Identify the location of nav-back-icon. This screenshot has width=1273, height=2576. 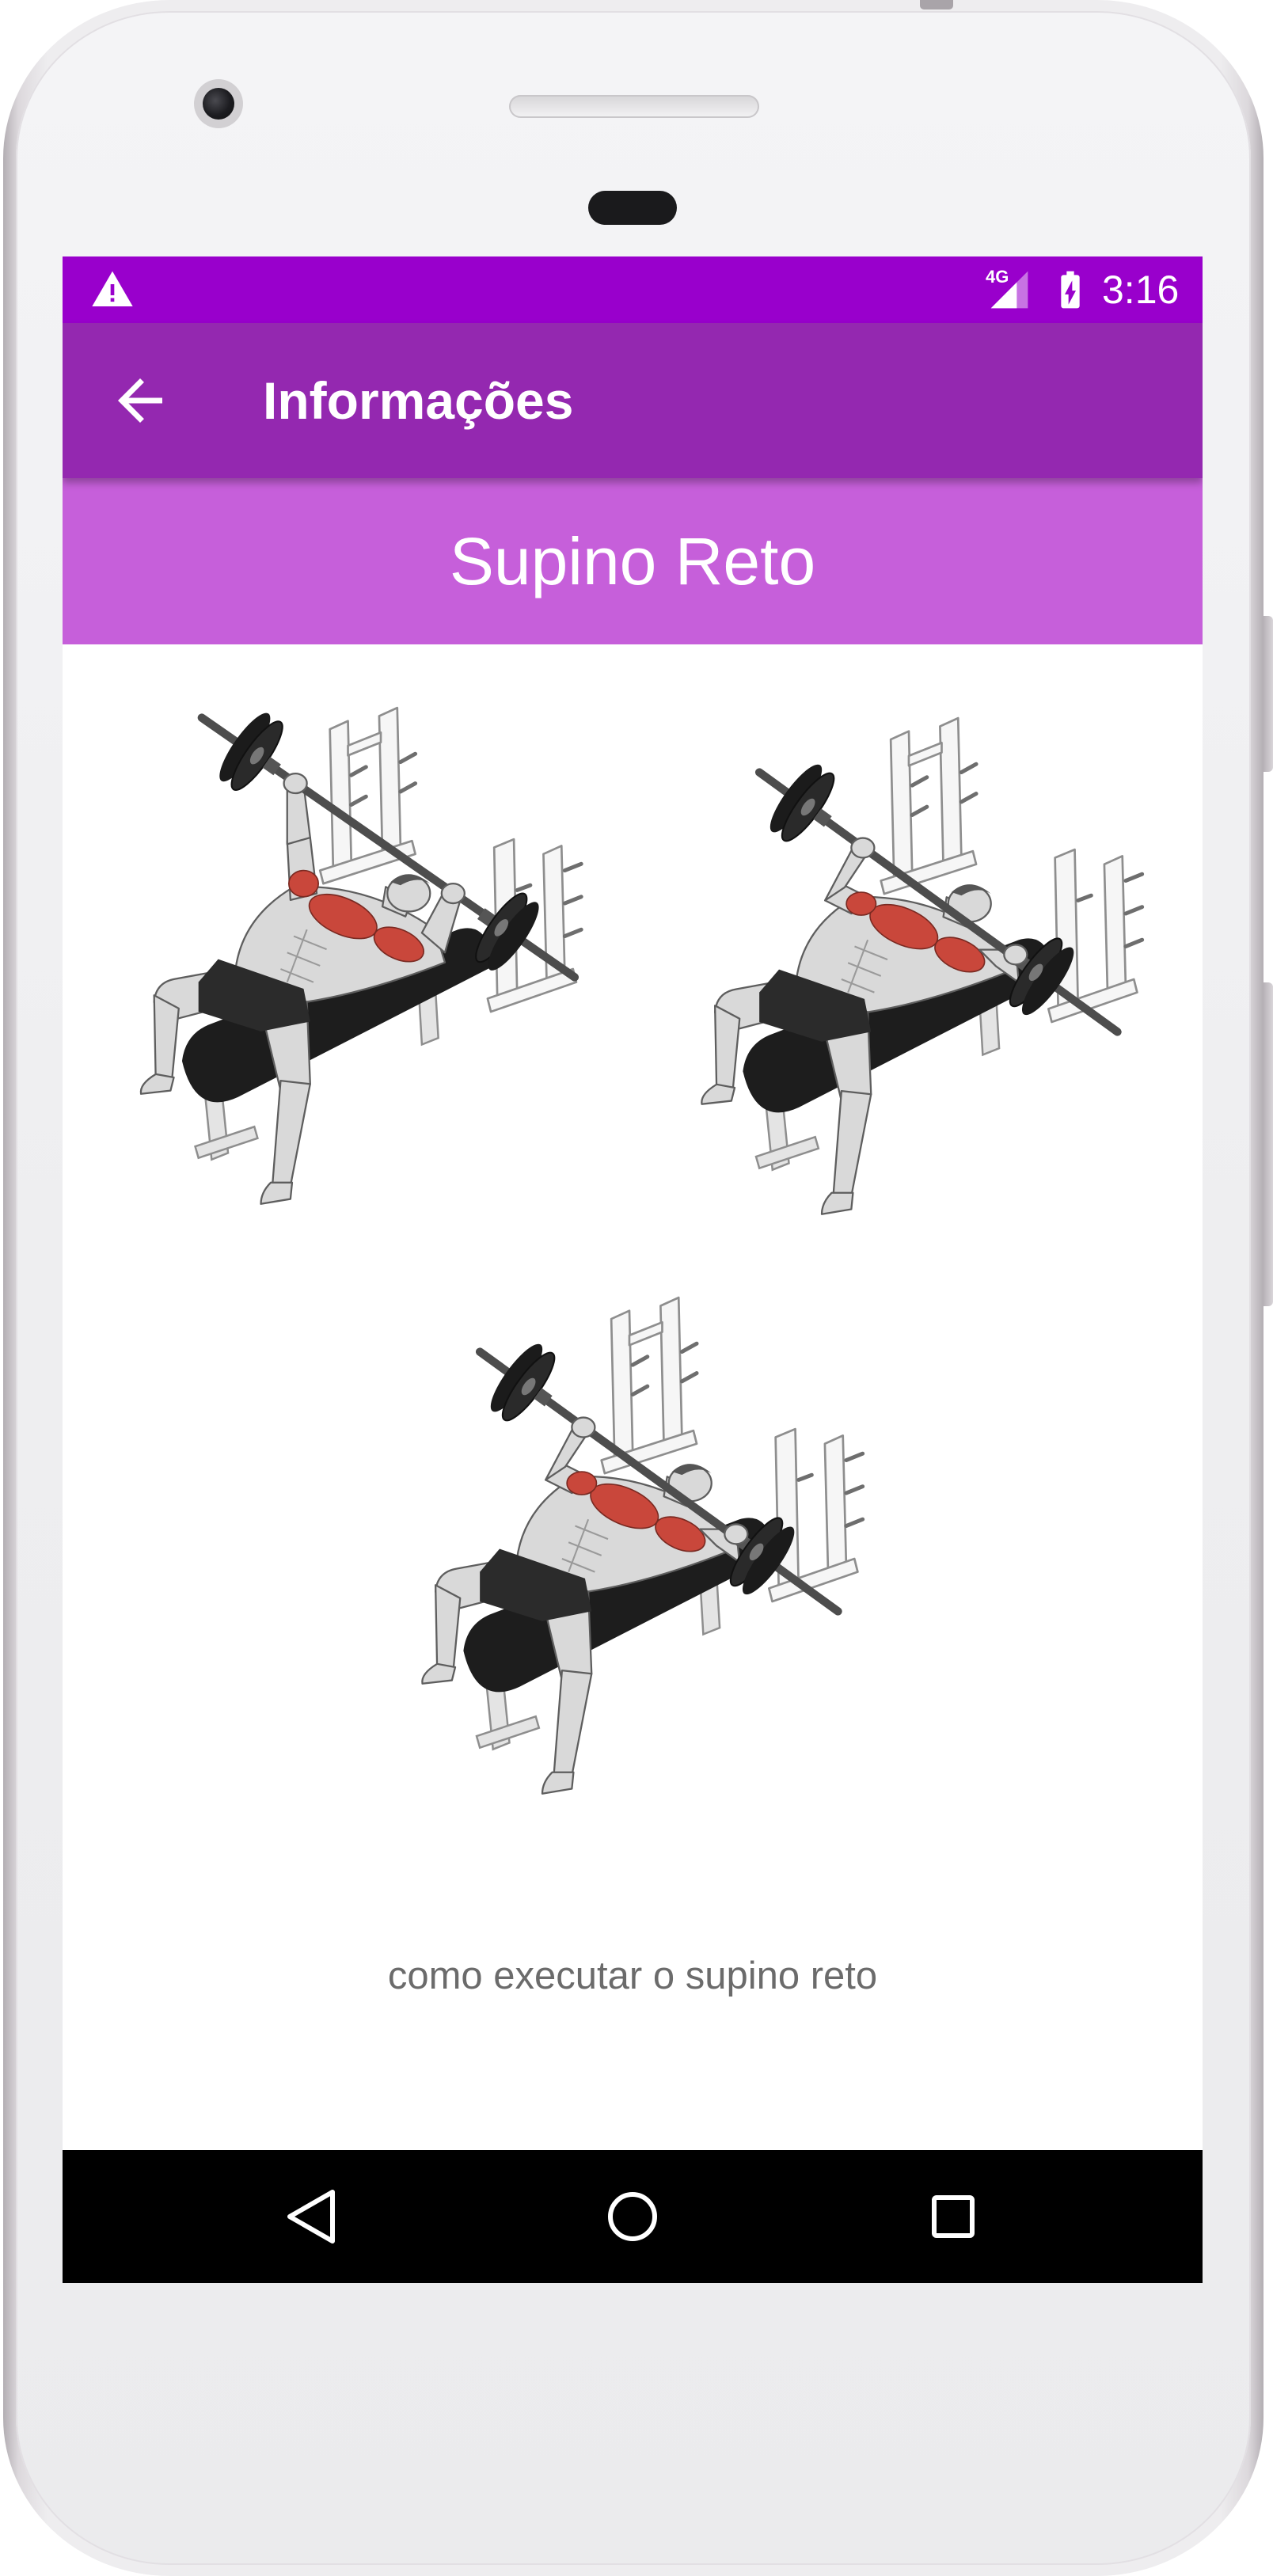
(311, 2217).